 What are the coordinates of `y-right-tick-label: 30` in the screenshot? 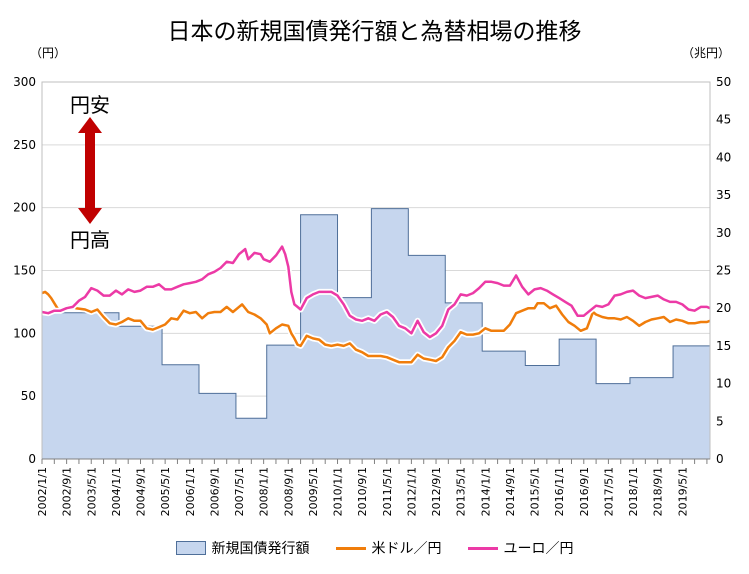 It's located at (723, 233).